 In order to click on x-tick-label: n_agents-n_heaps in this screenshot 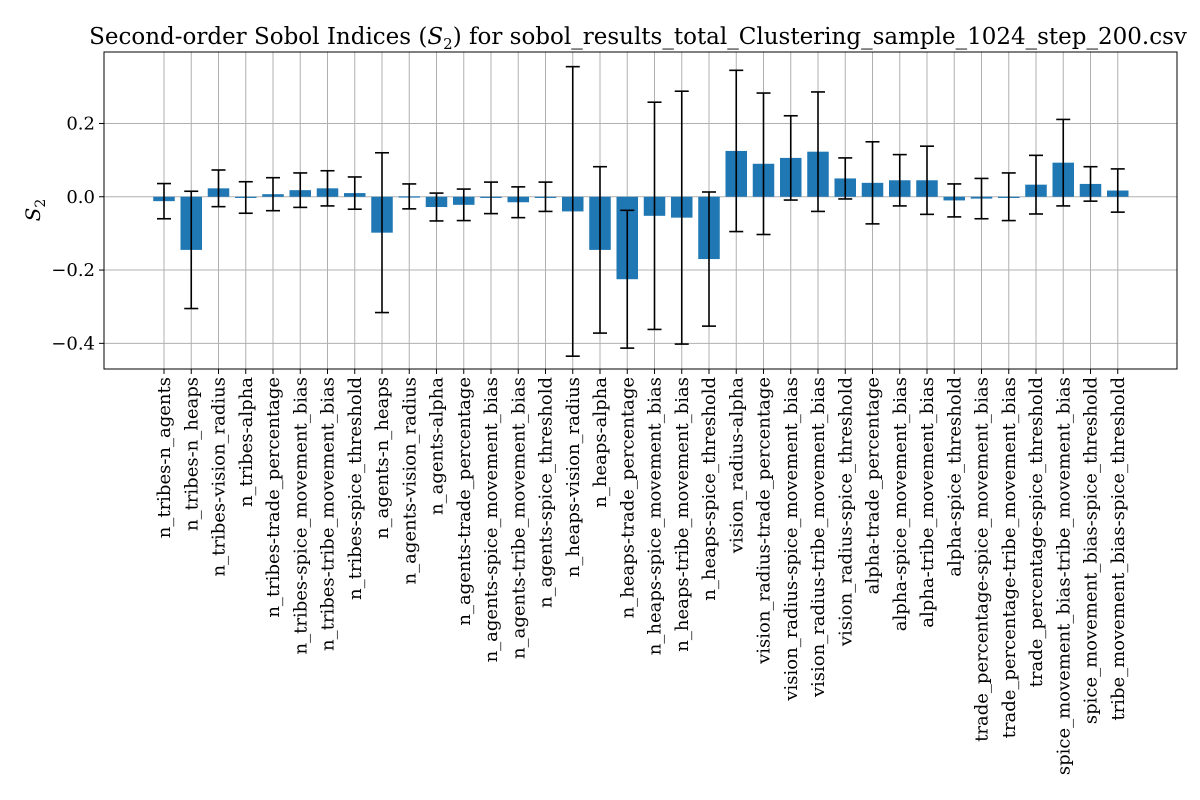, I will do `click(382, 458)`.